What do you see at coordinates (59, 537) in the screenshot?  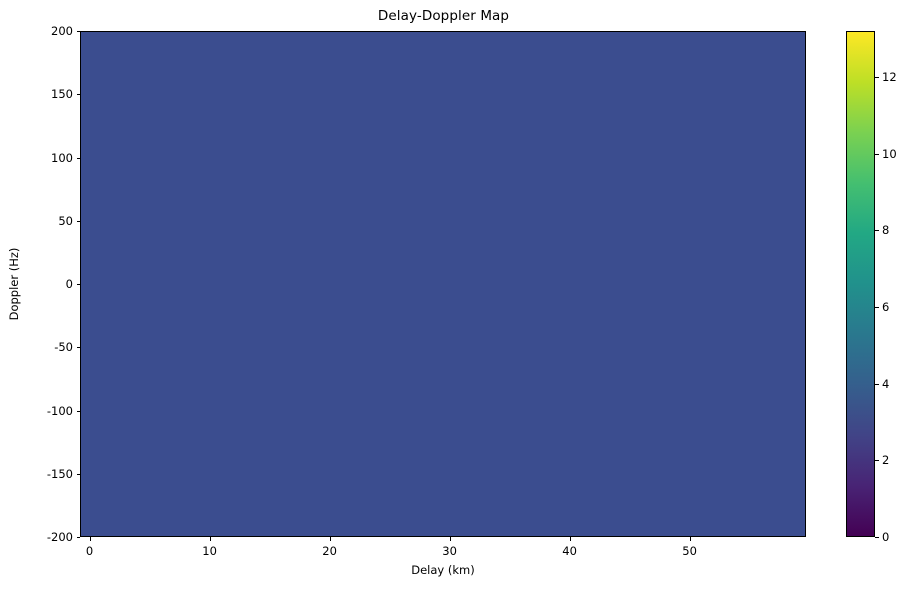 I see `y-tick-label: -200` at bounding box center [59, 537].